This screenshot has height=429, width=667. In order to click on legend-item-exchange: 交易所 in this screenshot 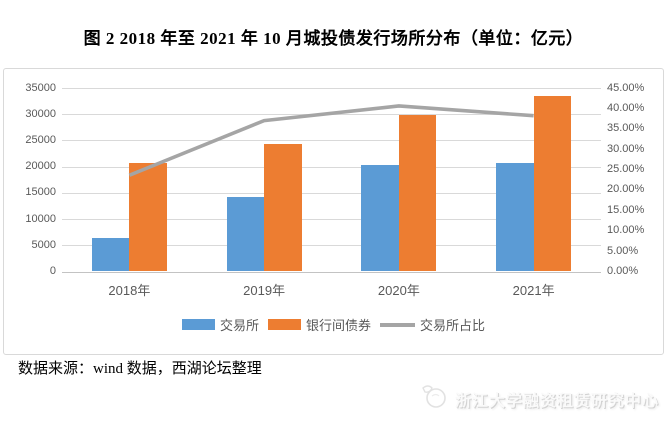, I will do `click(220, 324)`.